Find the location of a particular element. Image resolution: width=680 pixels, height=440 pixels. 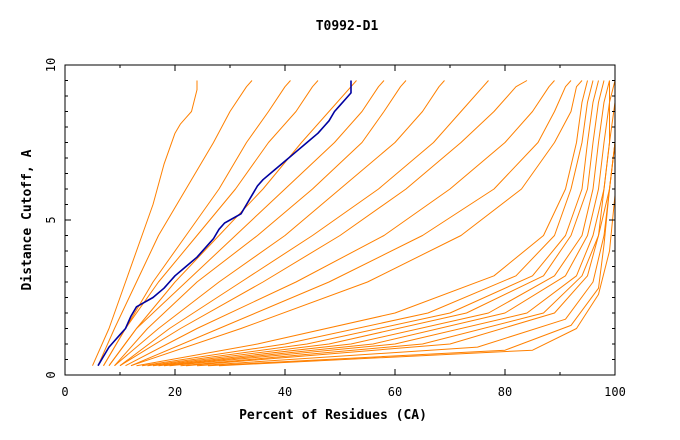

x-tick-label: 100 is located at coordinates (615, 392).